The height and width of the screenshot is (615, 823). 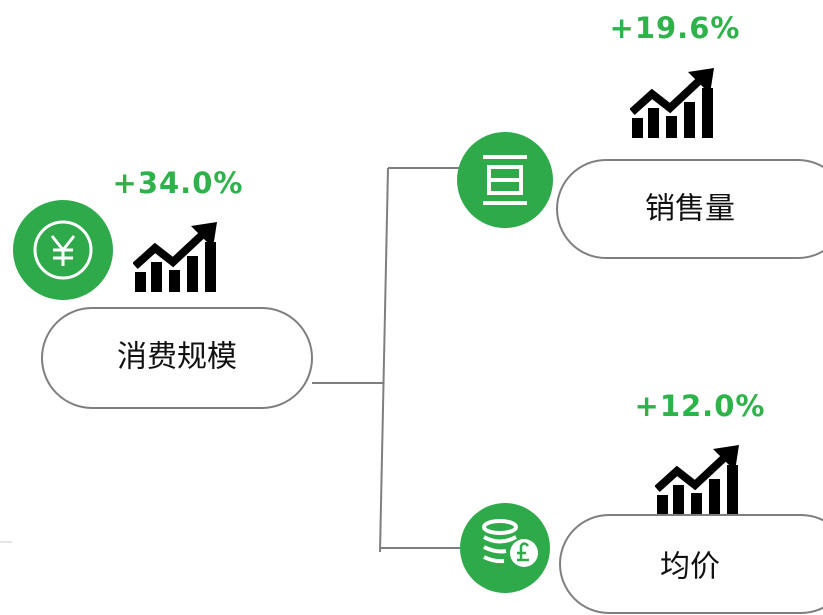 I want to click on node-label: 销售量, so click(x=690, y=209).